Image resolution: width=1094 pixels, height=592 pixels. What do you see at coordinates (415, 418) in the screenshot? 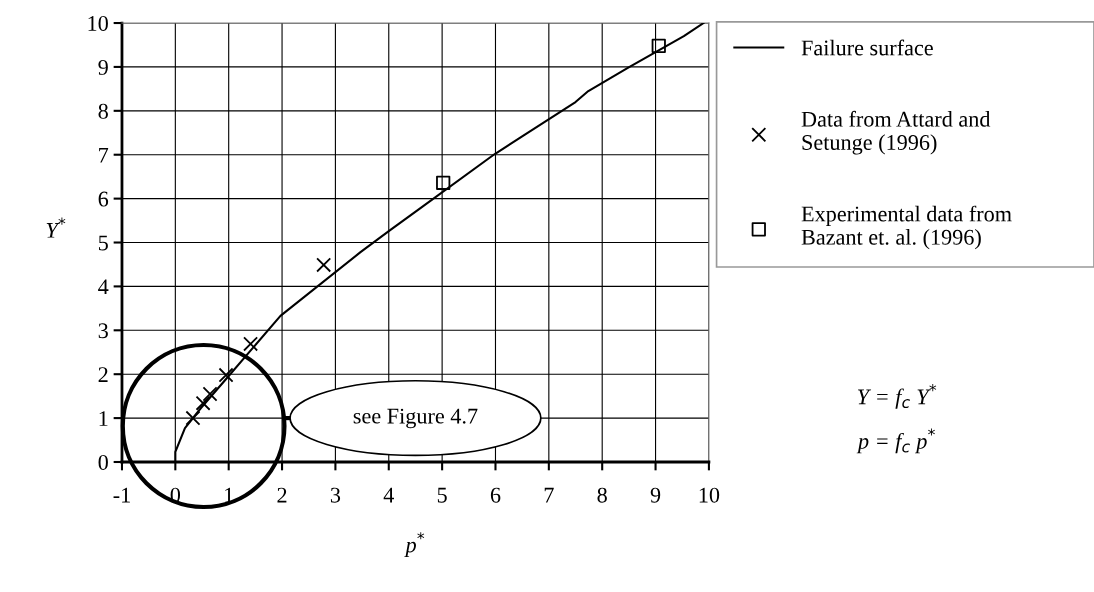
I see `annotation: see Figure 4.7` at bounding box center [415, 418].